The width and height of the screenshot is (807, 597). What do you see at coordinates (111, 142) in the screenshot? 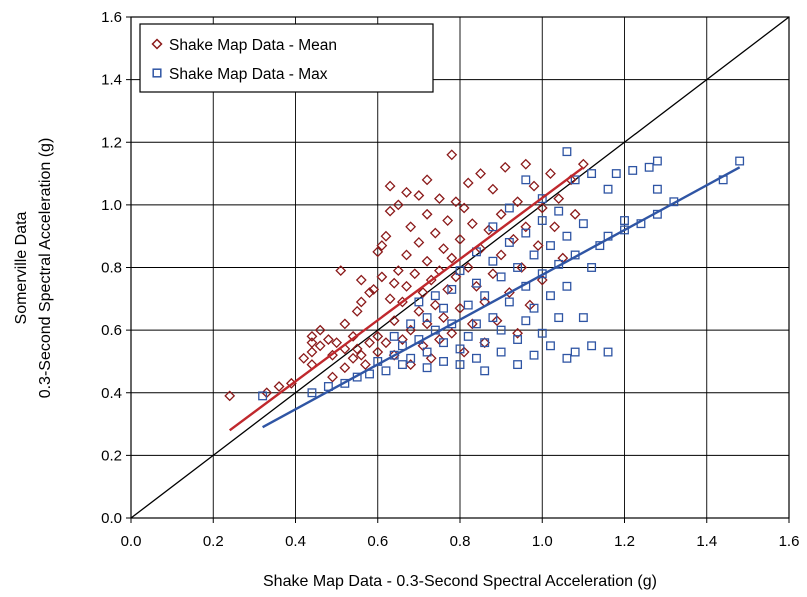
I see `y-tick-label: 1.2` at bounding box center [111, 142].